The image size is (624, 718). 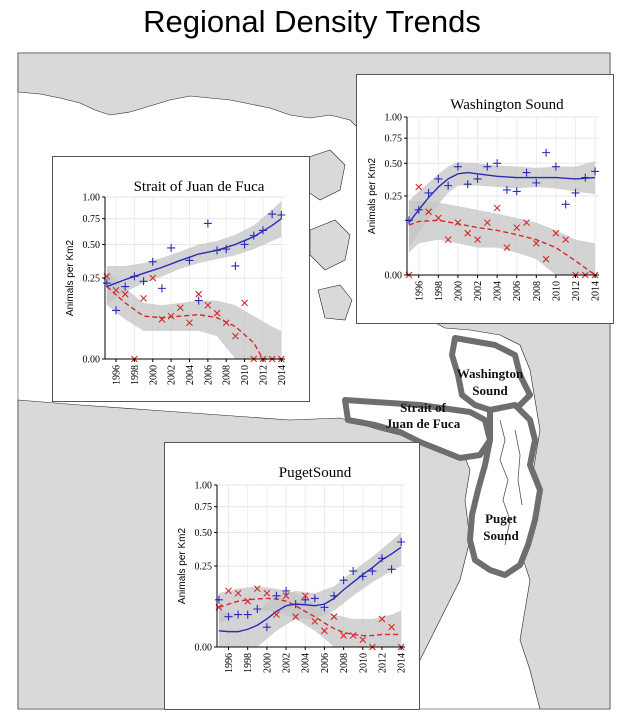 What do you see at coordinates (490, 373) in the screenshot?
I see `map-label: Washington` at bounding box center [490, 373].